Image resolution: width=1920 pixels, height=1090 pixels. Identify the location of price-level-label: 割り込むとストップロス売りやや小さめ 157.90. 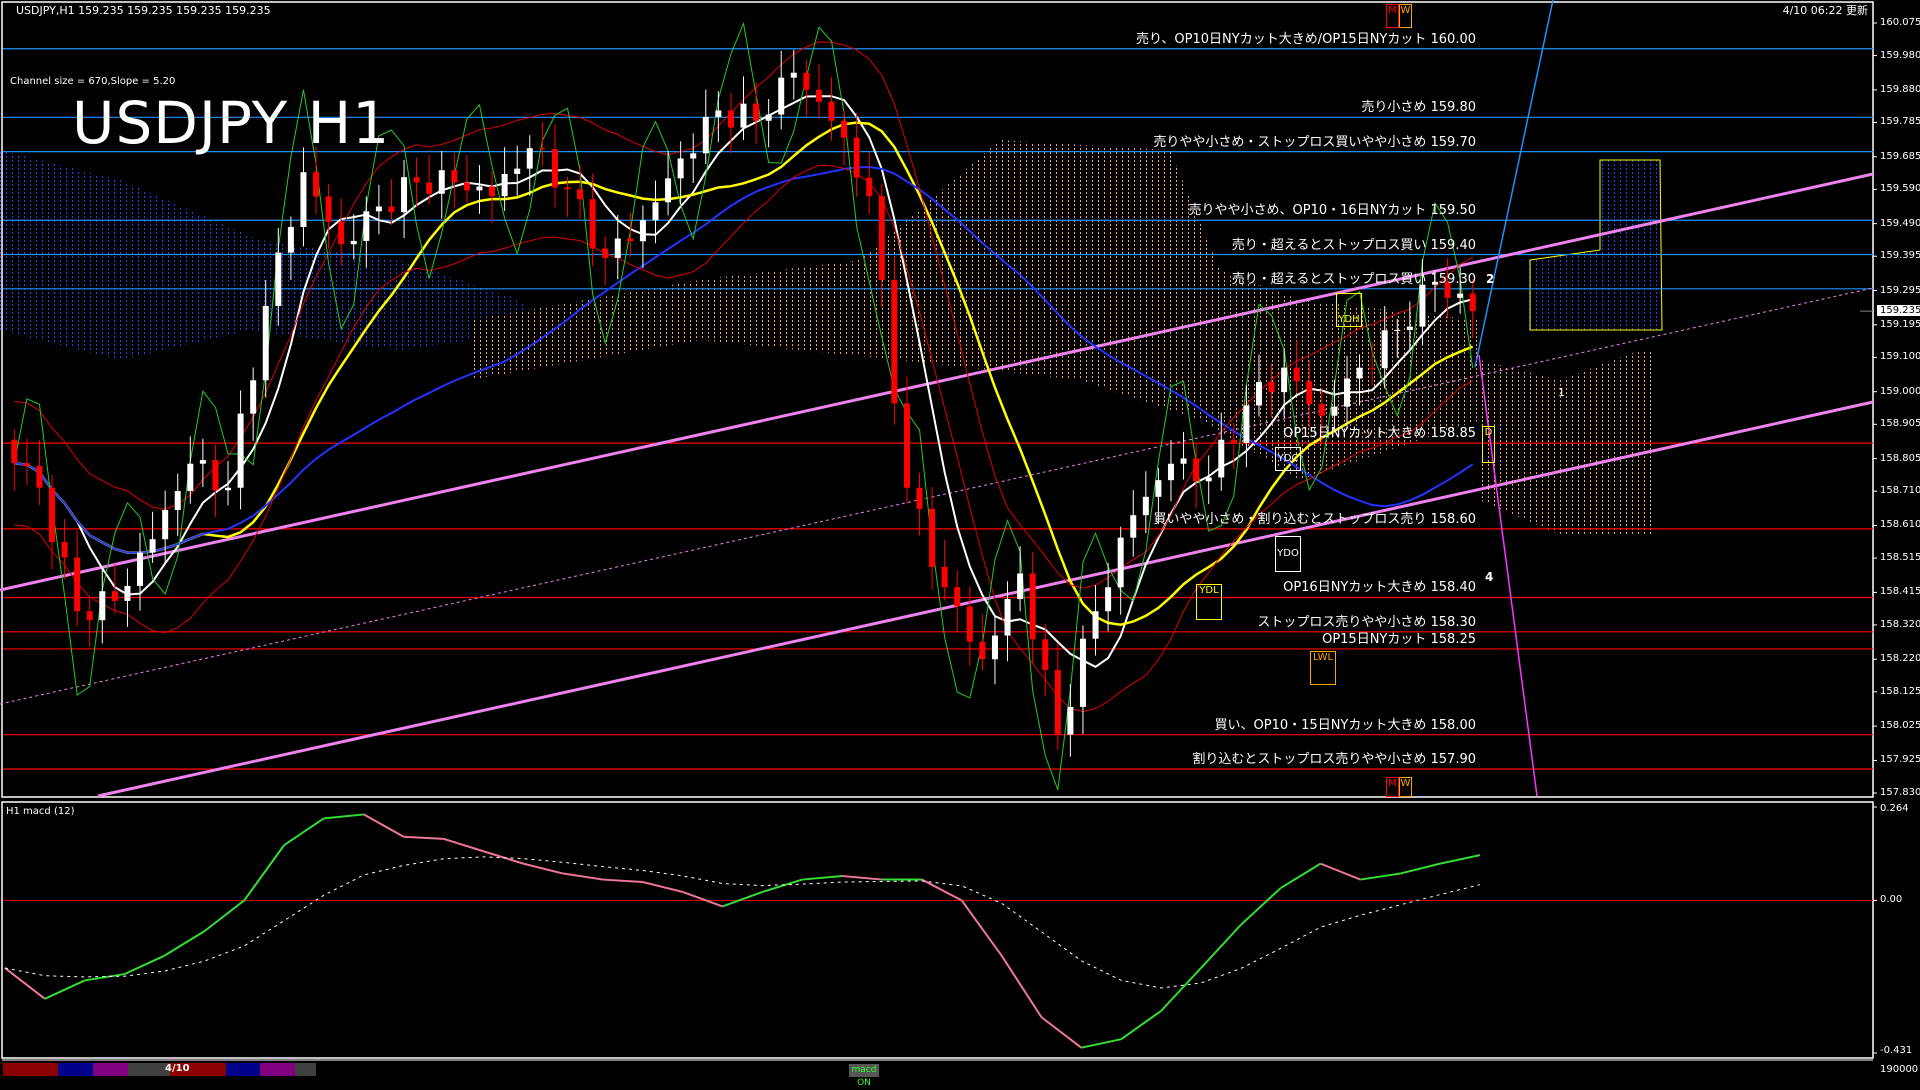
(1334, 759).